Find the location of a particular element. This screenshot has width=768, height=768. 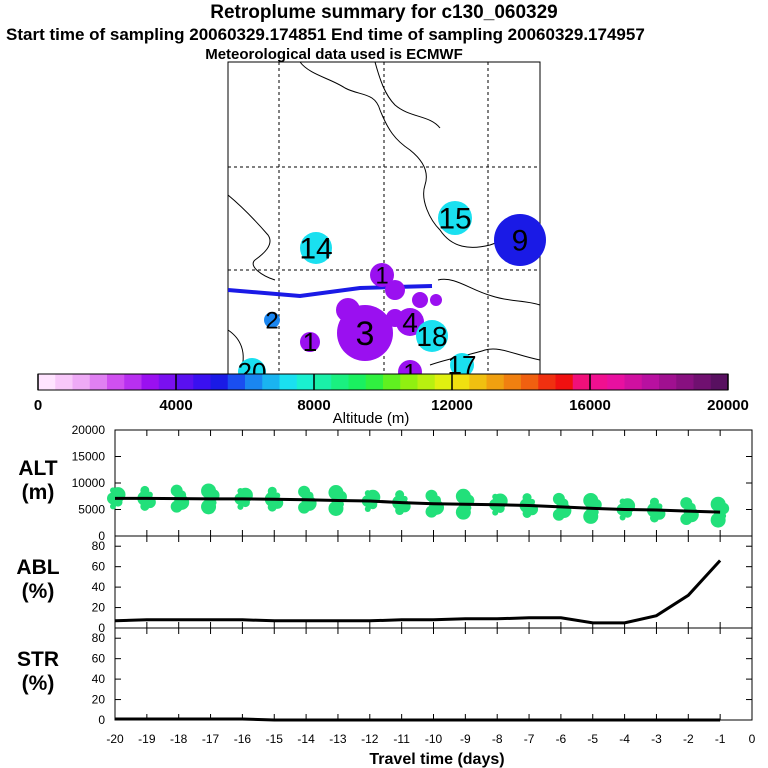

panel-y-label: (m) is located at coordinates (38, 492).